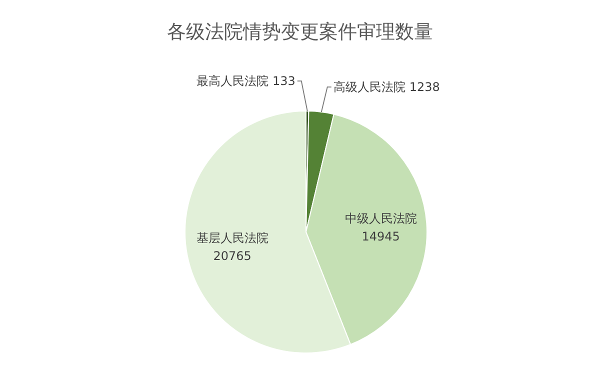 This screenshot has height=382, width=600. I want to click on slice-label: 中级人民法院, so click(380, 219).